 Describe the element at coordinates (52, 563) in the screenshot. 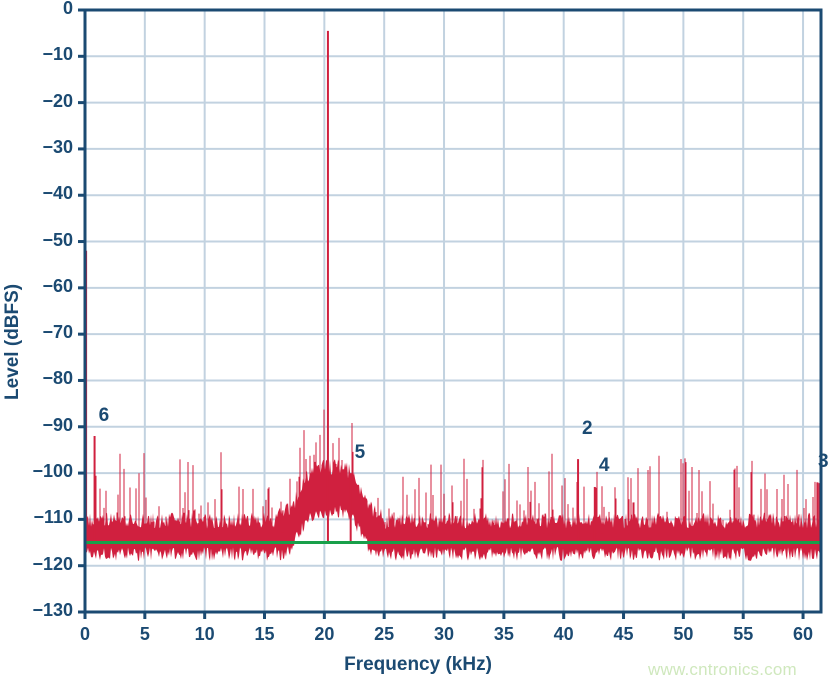

I see `y-tick-label: −120` at that location.